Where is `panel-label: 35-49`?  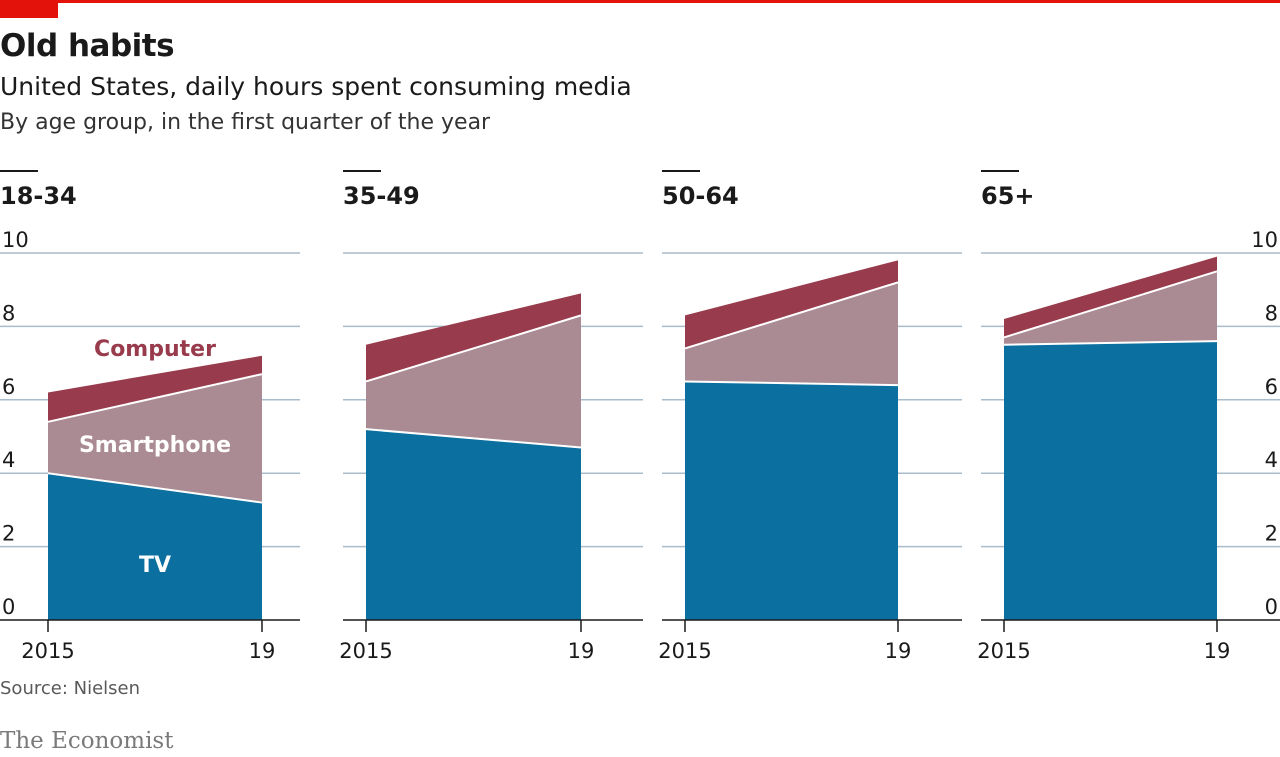 panel-label: 35-49 is located at coordinates (381, 196).